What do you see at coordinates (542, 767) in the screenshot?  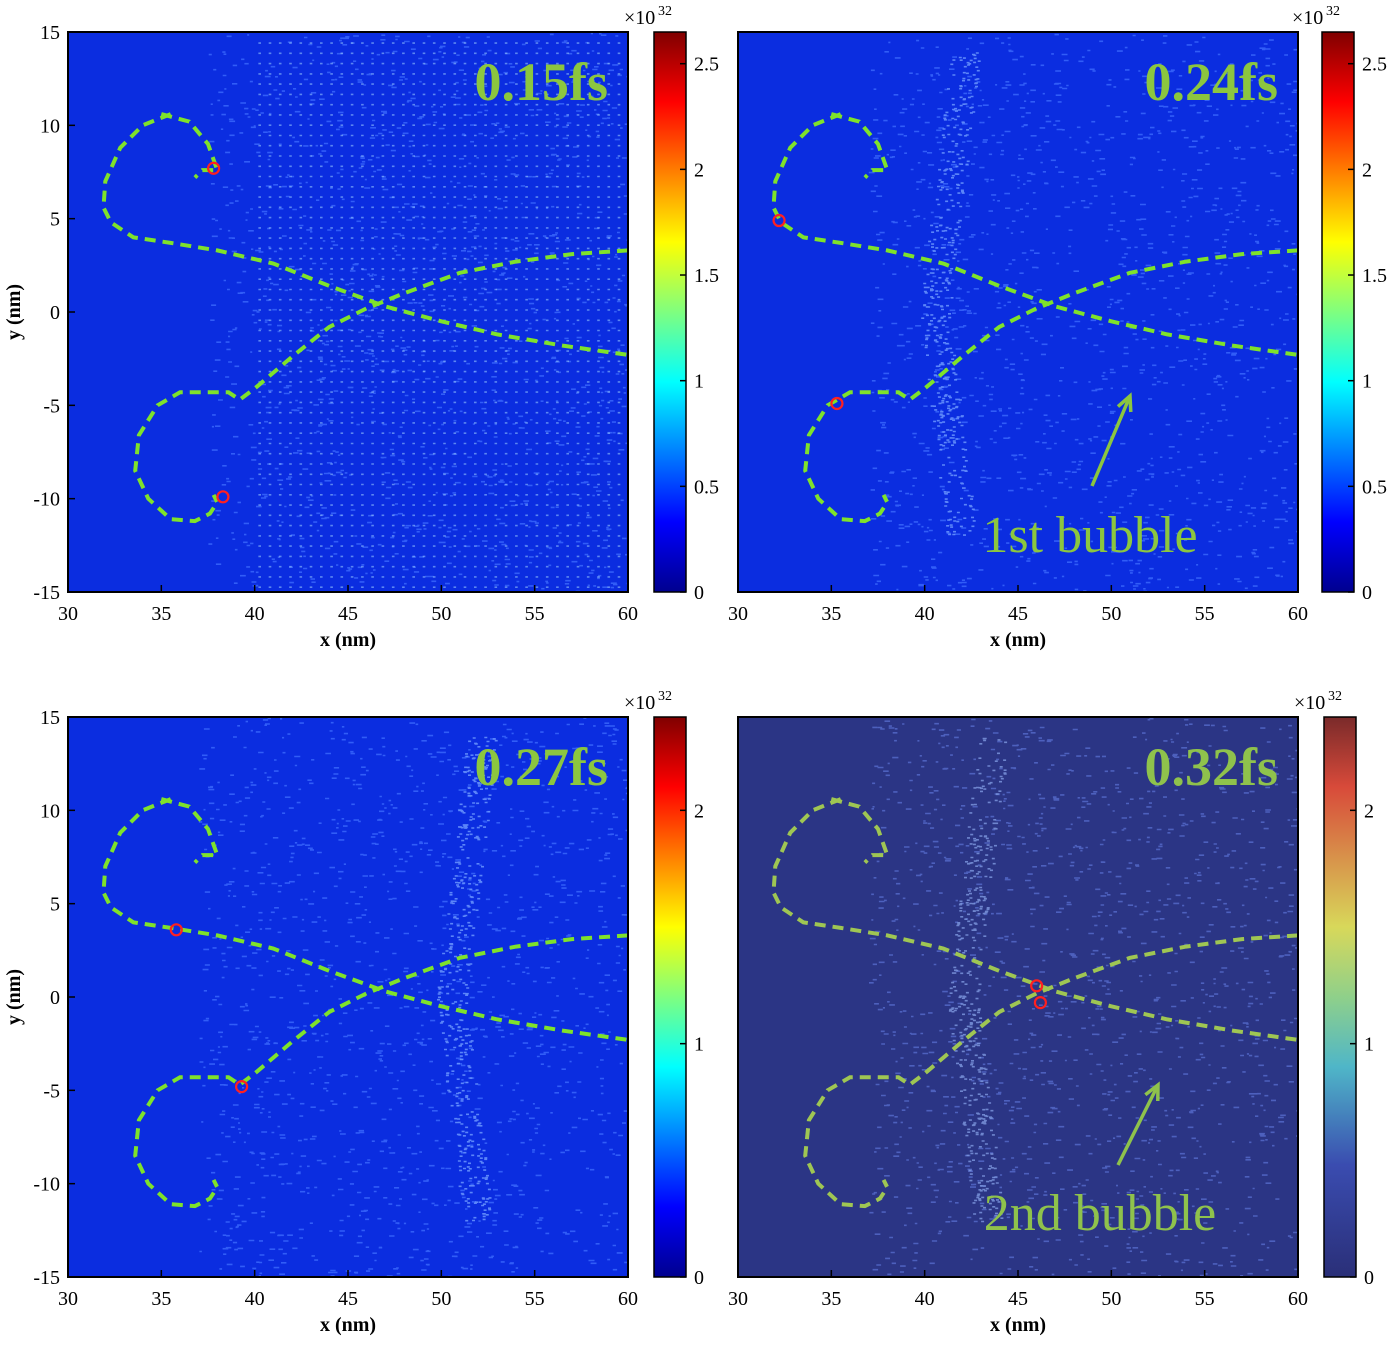 I see `time-label: 0.27fs` at bounding box center [542, 767].